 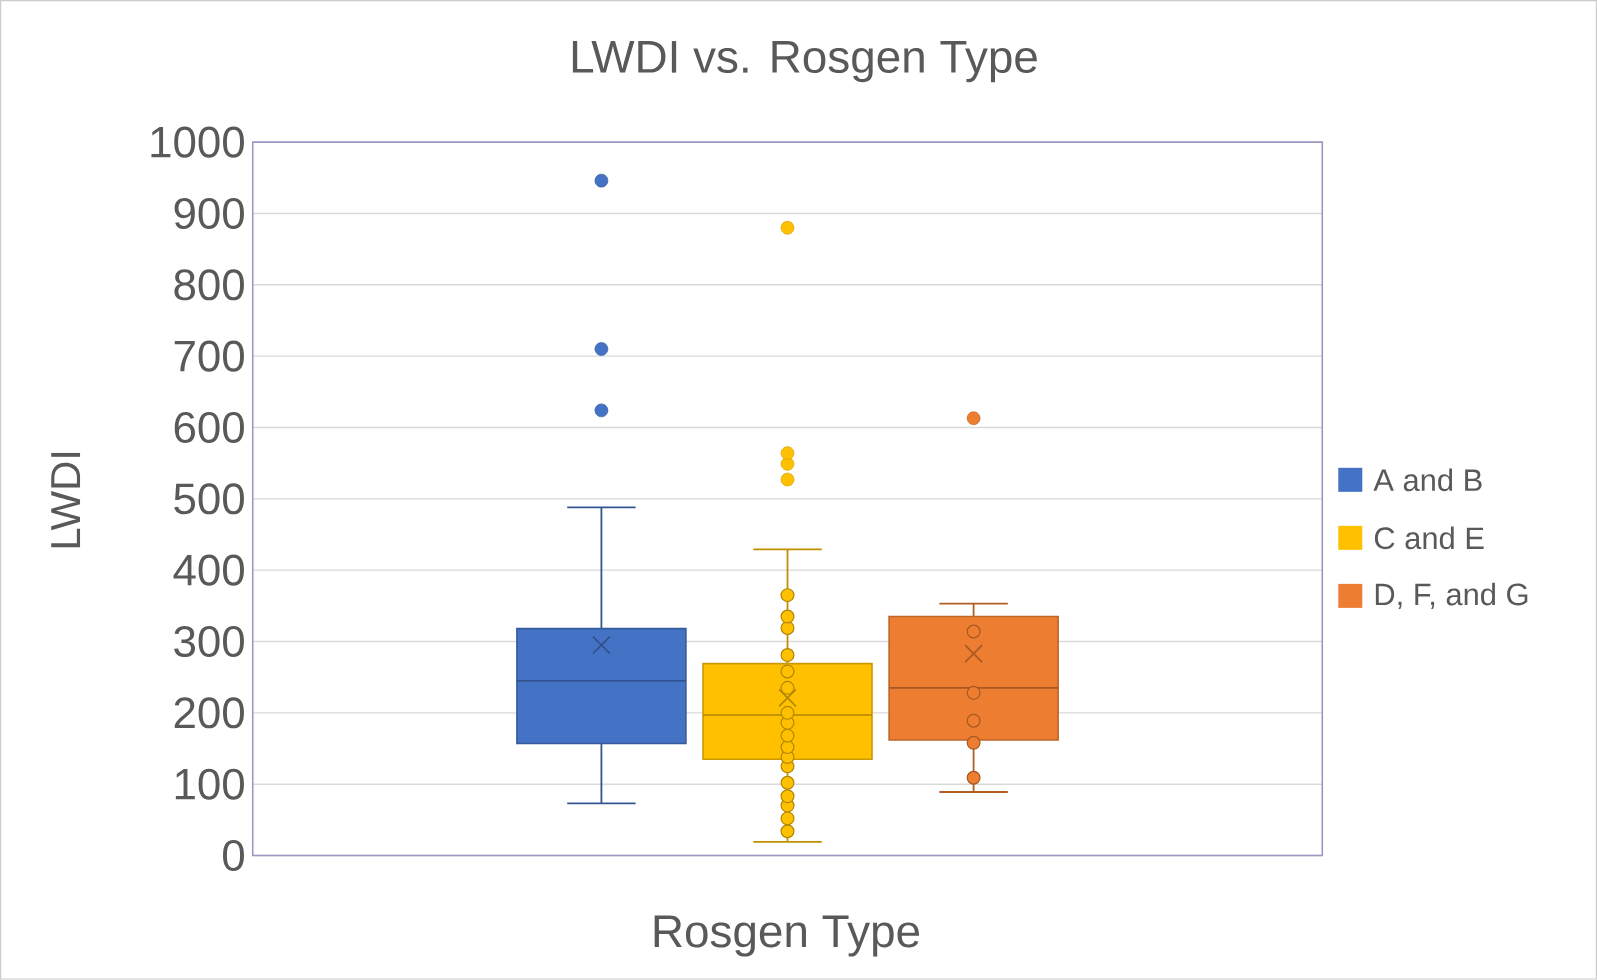 What do you see at coordinates (1429, 538) in the screenshot?
I see `legend-label: C and E` at bounding box center [1429, 538].